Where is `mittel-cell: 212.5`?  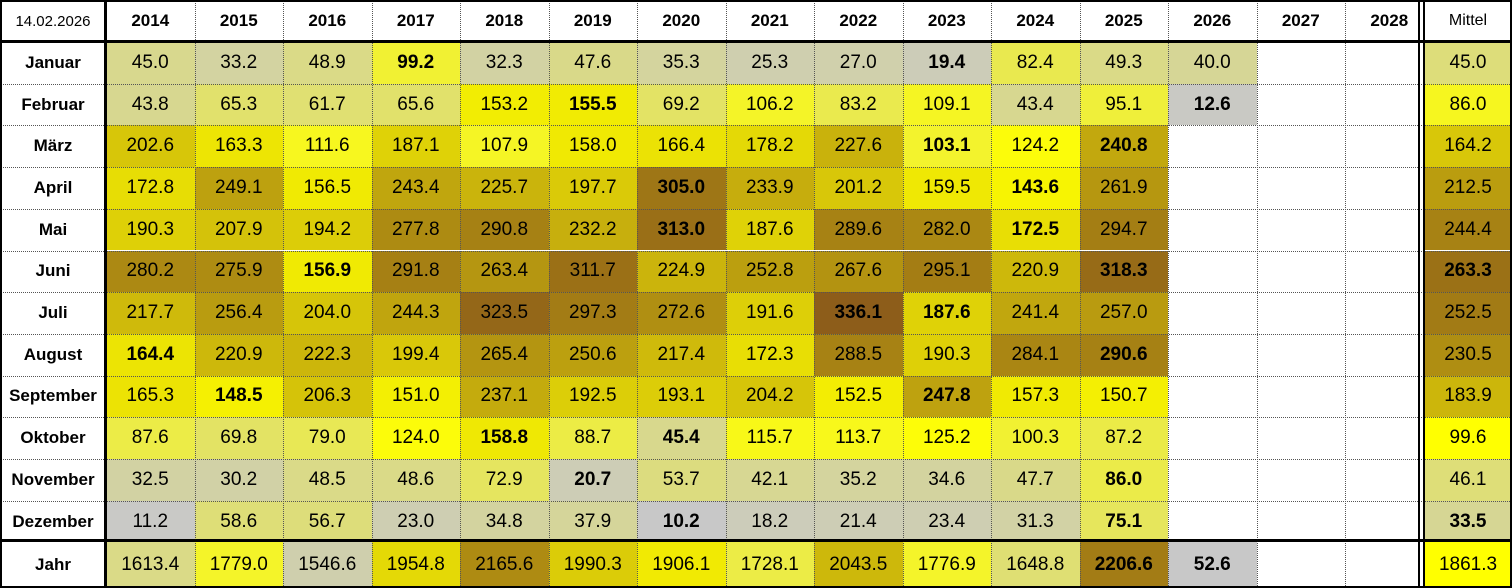 mittel-cell: 212.5 is located at coordinates (1468, 188).